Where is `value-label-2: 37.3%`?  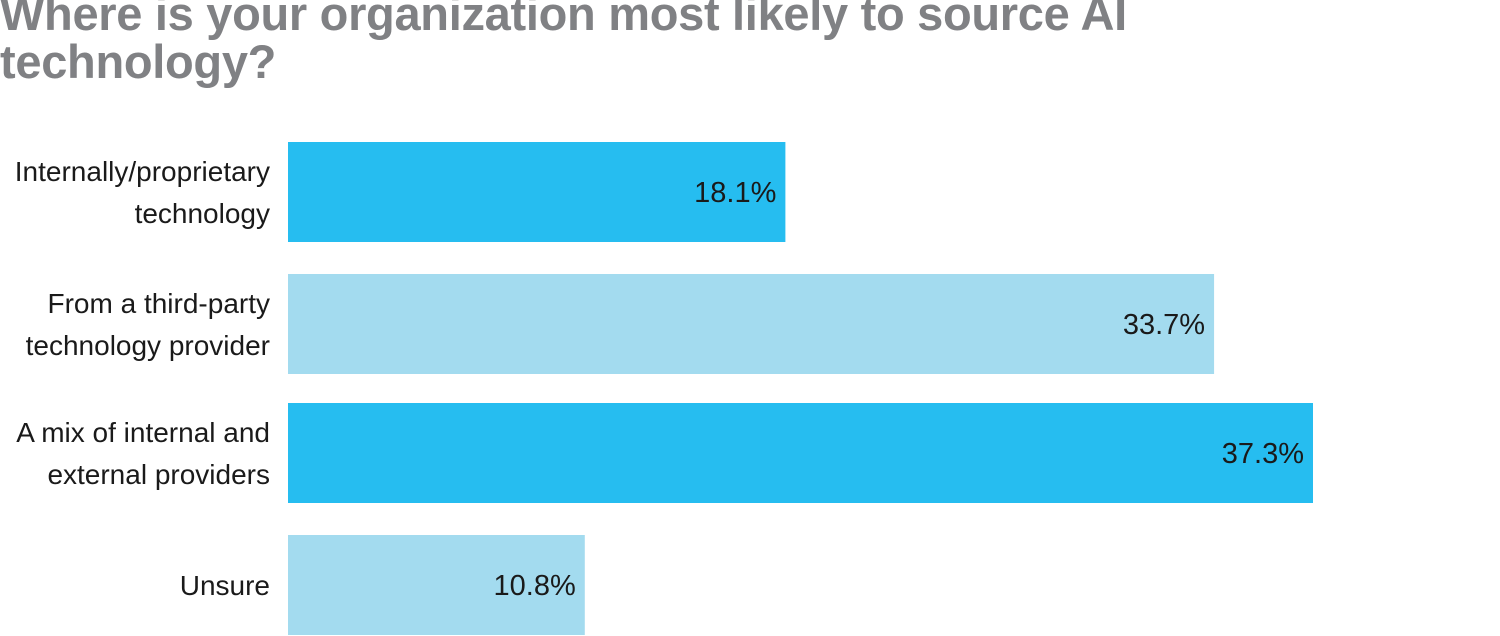 value-label-2: 37.3% is located at coordinates (1263, 454).